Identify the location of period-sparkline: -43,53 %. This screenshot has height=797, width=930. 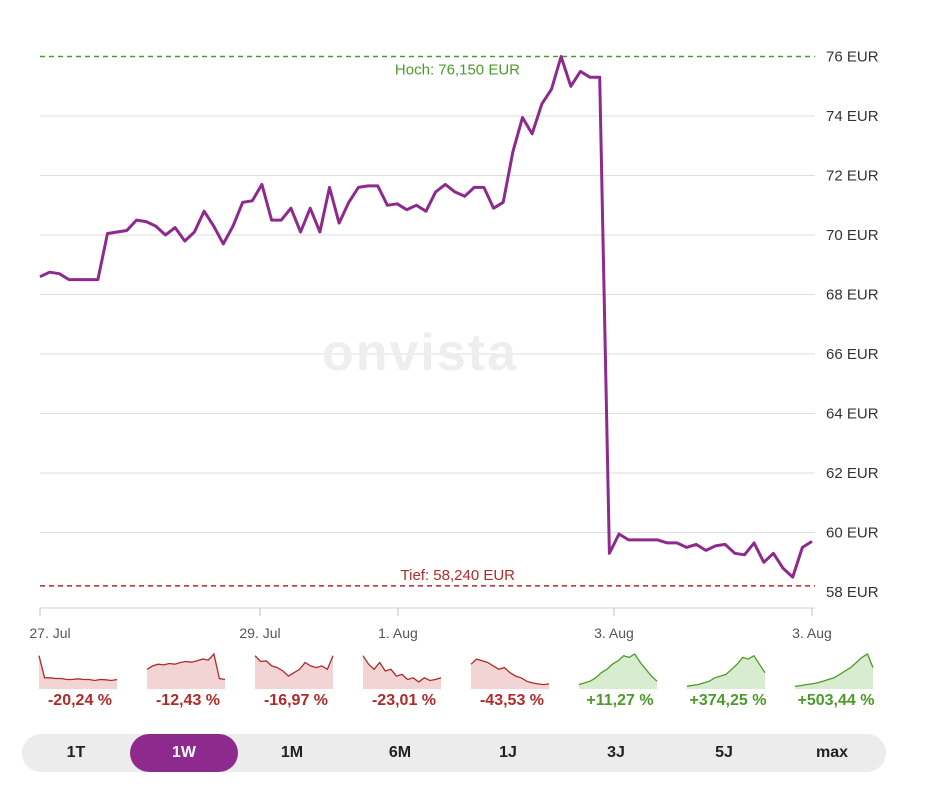
(512, 680).